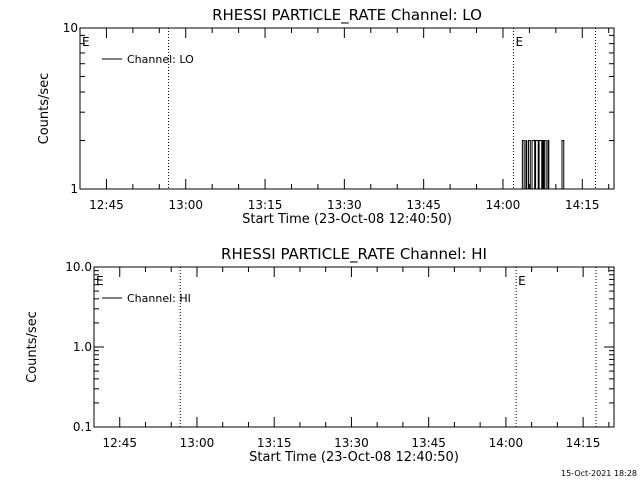 This screenshot has height=484, width=640. I want to click on legend-entry: Channel: HI, so click(159, 298).